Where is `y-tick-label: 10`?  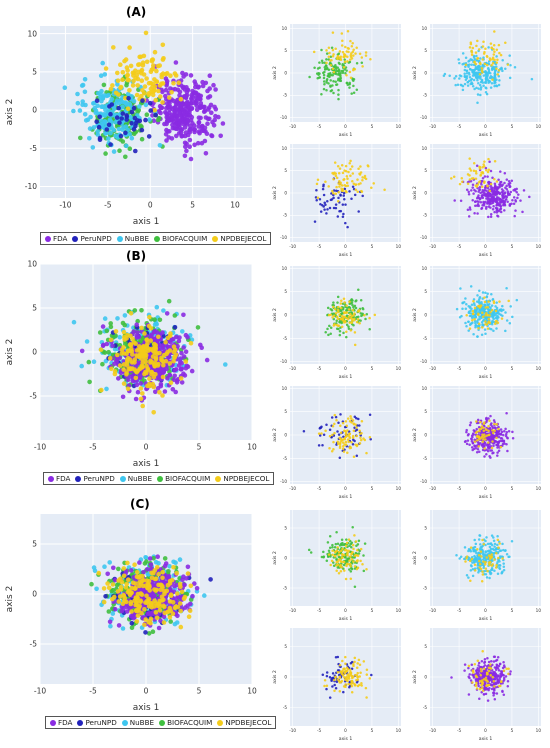
y-tick-label: 10 is located at coordinates (425, 388).